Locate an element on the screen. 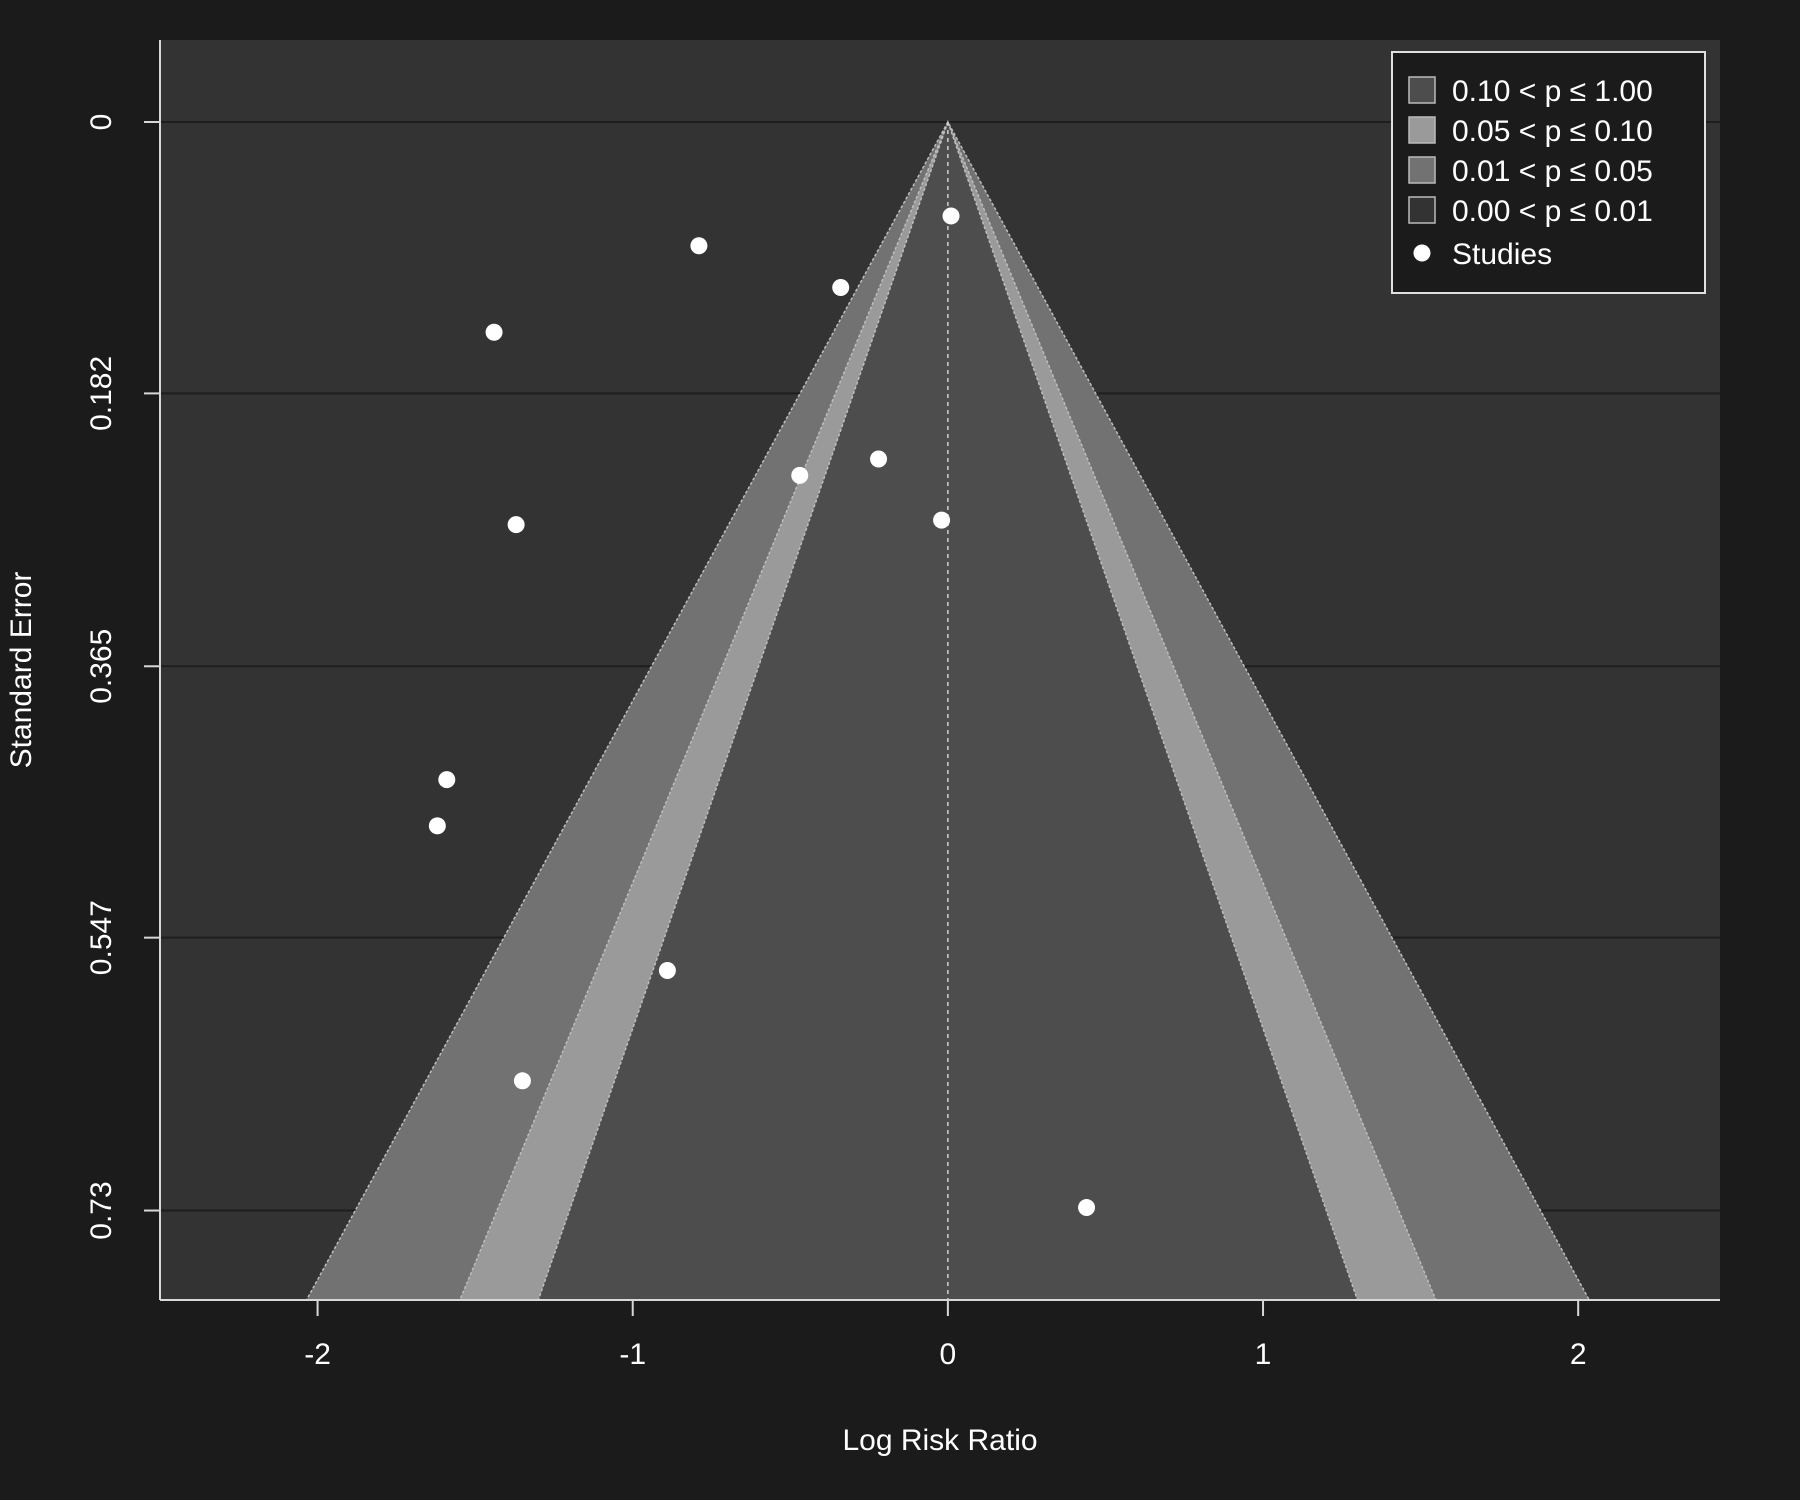 The image size is (1800, 1500). y-tick-label: 0.73 is located at coordinates (101, 1210).